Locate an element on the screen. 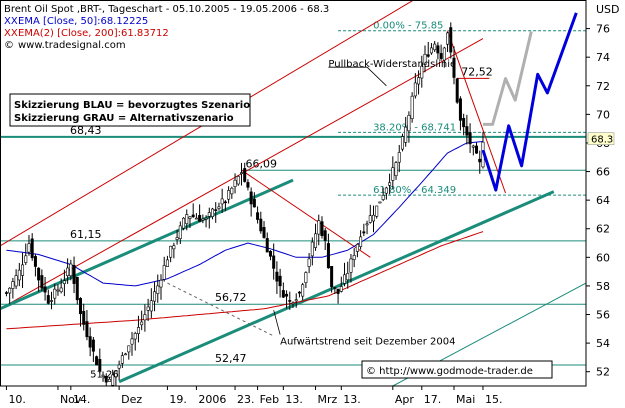  annotation-label: Aufwärtstrend seit Dezember 2004 is located at coordinates (367, 342).